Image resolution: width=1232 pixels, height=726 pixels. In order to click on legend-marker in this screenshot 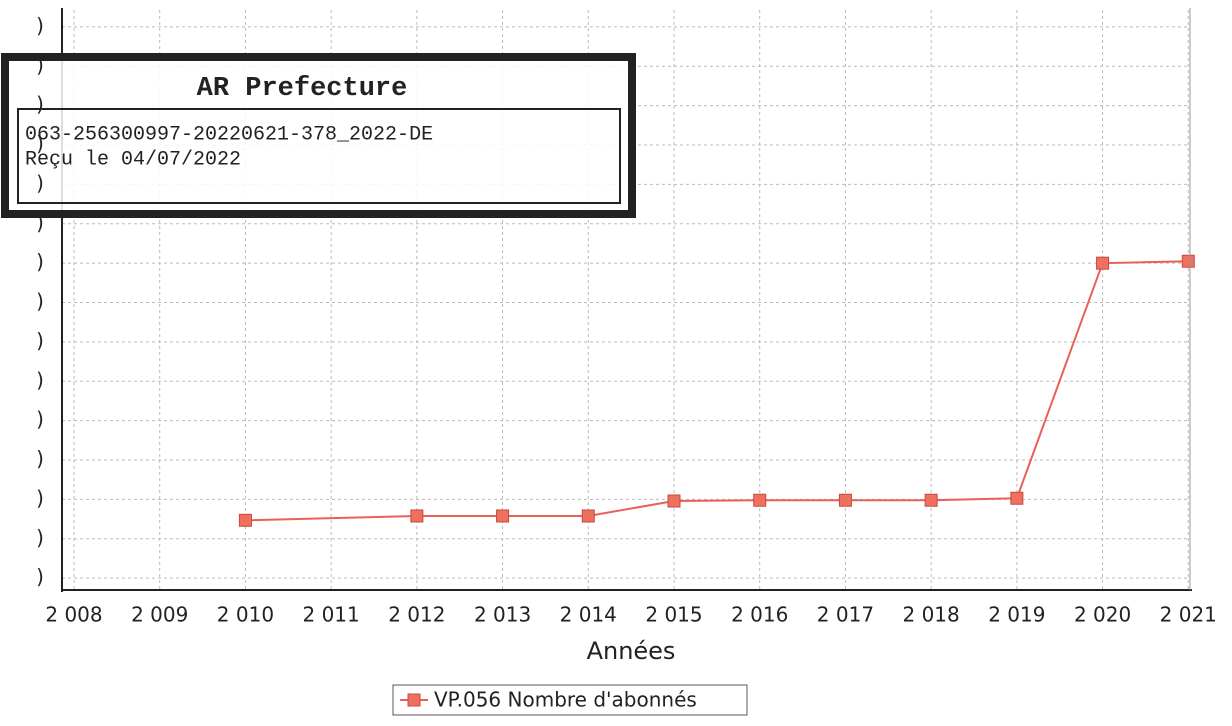, I will do `click(414, 700)`.